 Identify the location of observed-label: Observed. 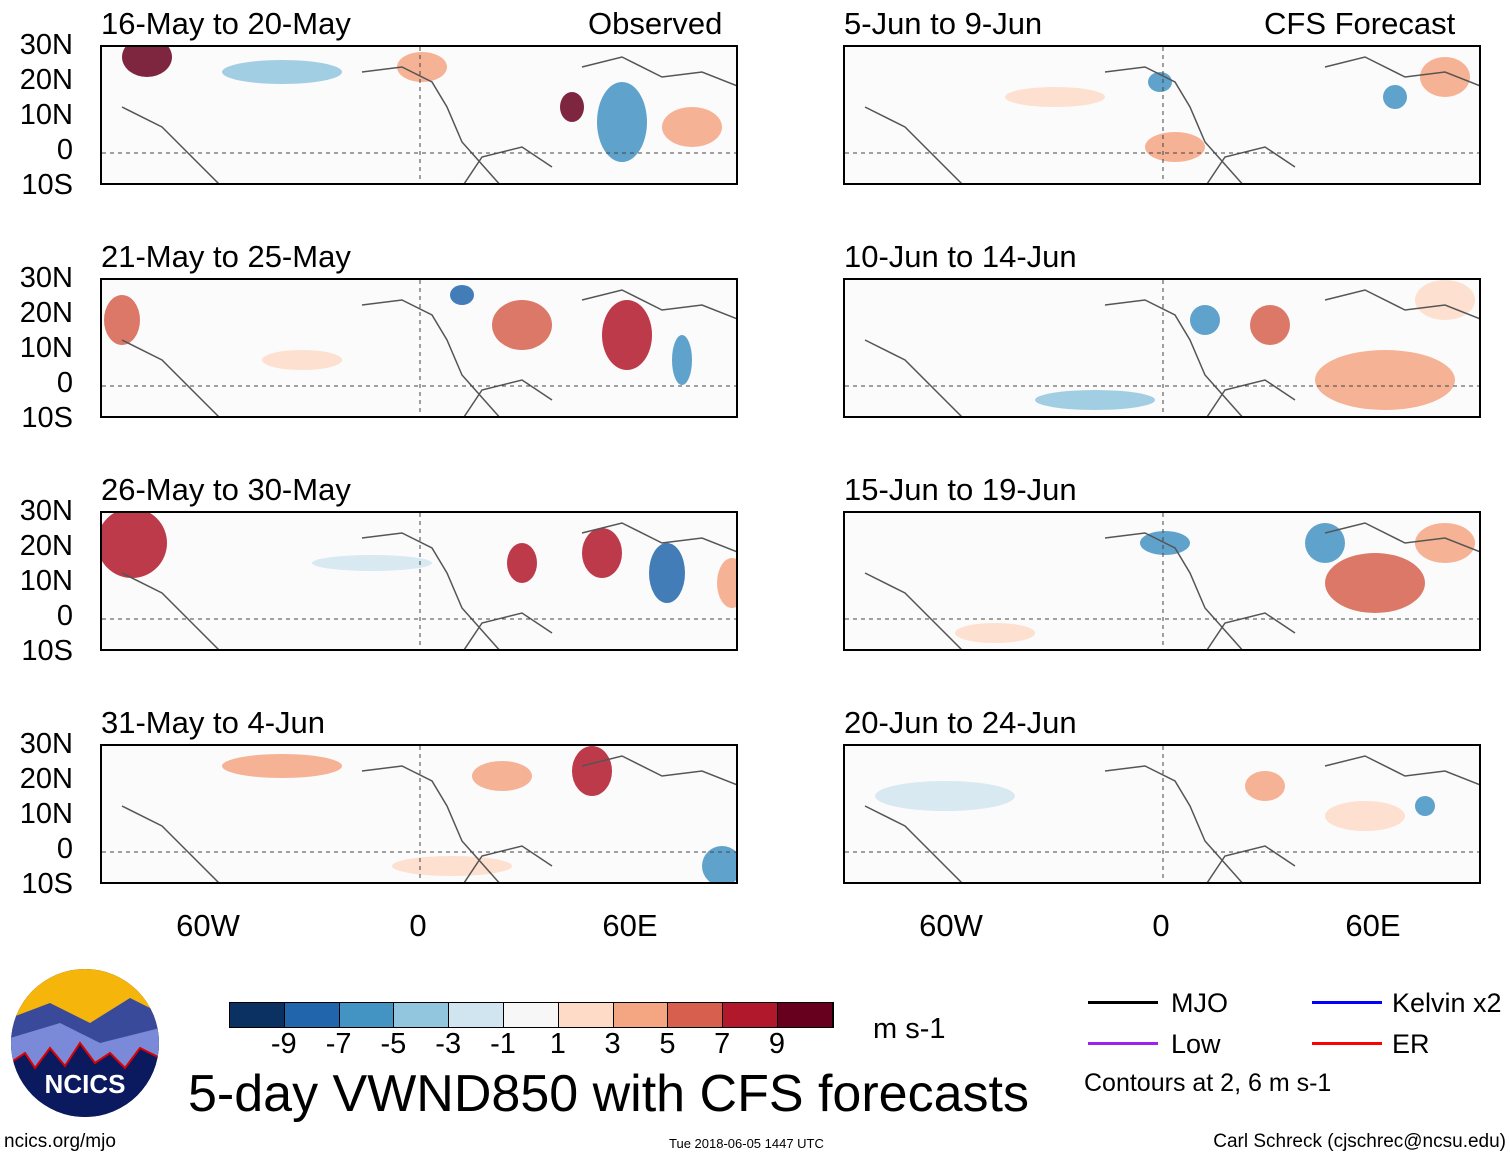
(655, 23).